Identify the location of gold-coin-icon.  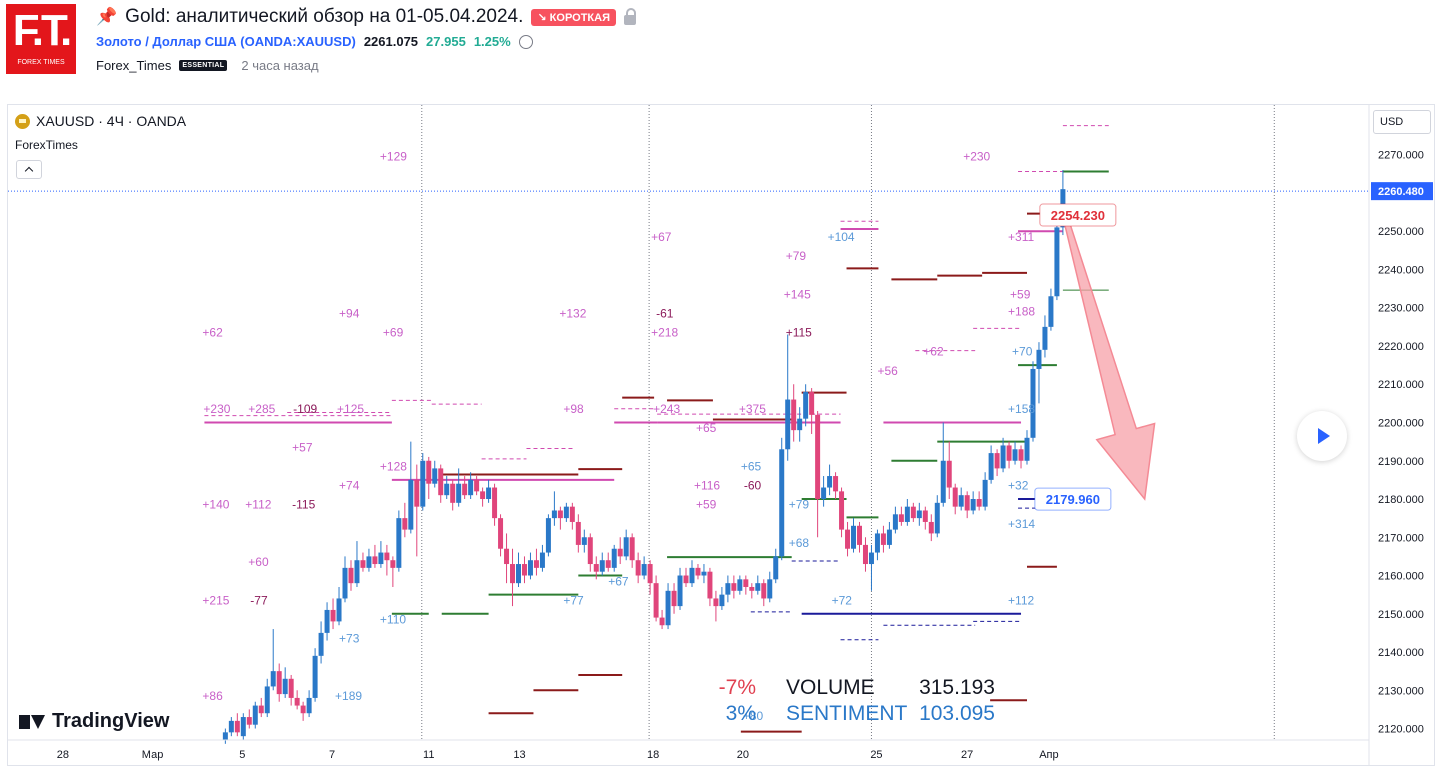
(22, 121).